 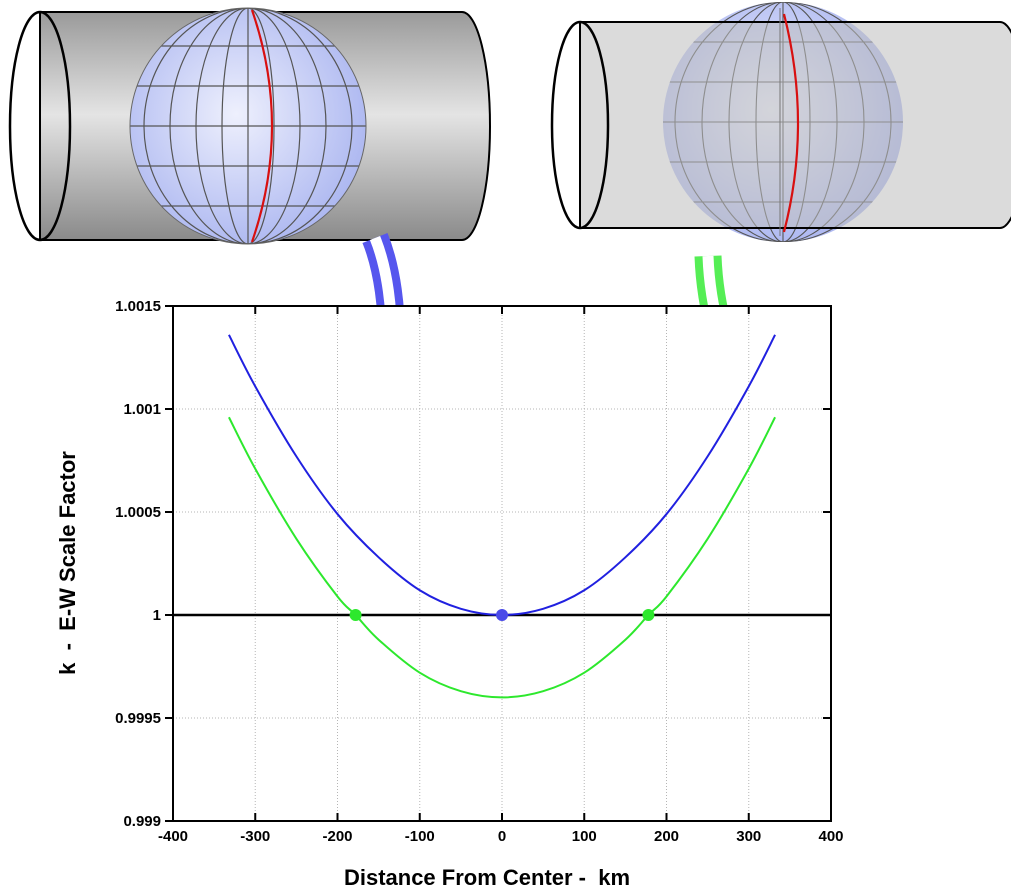 What do you see at coordinates (67, 563) in the screenshot?
I see `y-axis-label: k - E-W Scale Factor` at bounding box center [67, 563].